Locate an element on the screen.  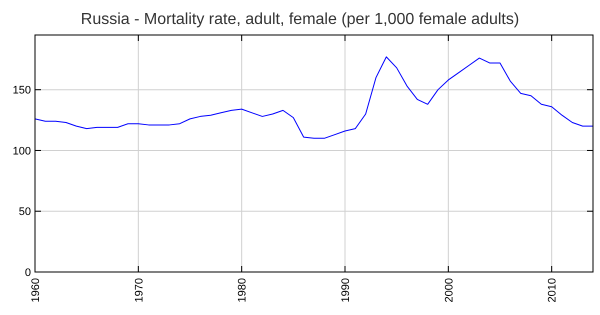
x-tick-label: 1960 is located at coordinates (36, 290).